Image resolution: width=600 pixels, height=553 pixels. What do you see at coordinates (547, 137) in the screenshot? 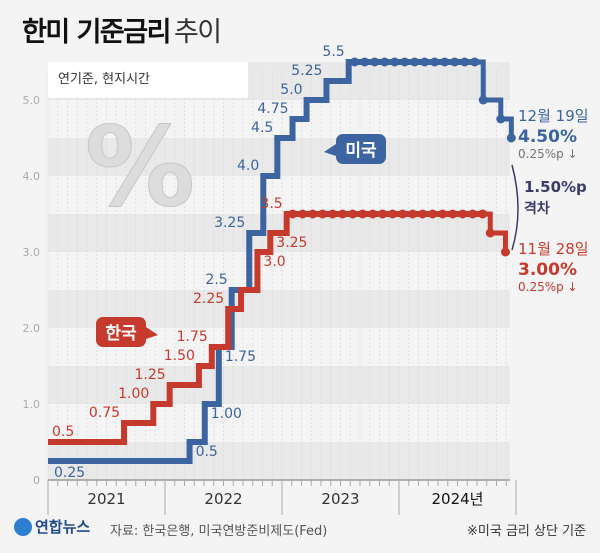
I see `us-annotation-value: 4.50%` at bounding box center [547, 137].